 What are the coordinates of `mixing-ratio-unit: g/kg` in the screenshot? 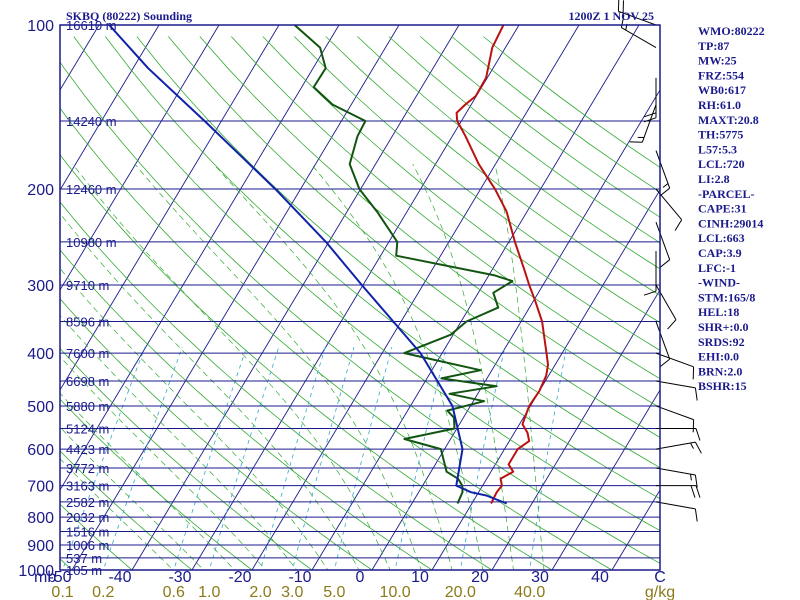 It's located at (660, 592).